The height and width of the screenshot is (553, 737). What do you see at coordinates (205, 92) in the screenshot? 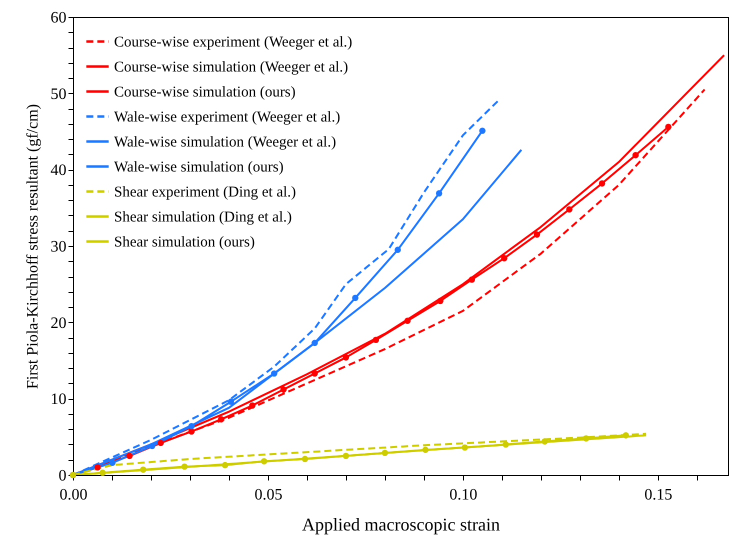
I see `legend-label: Course-wise simulation (ours)` at bounding box center [205, 92].